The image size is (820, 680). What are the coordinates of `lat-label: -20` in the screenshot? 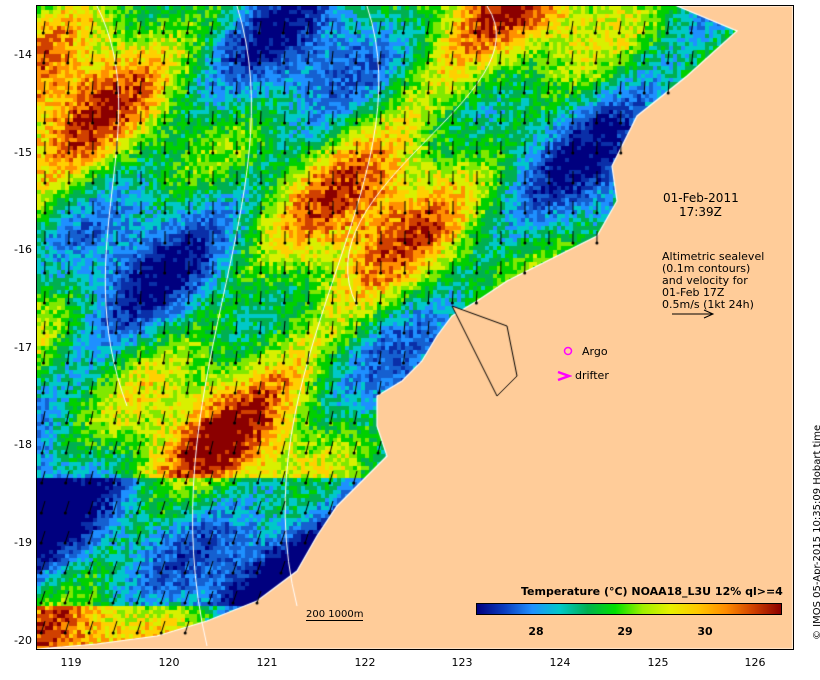 It's located at (23, 640).